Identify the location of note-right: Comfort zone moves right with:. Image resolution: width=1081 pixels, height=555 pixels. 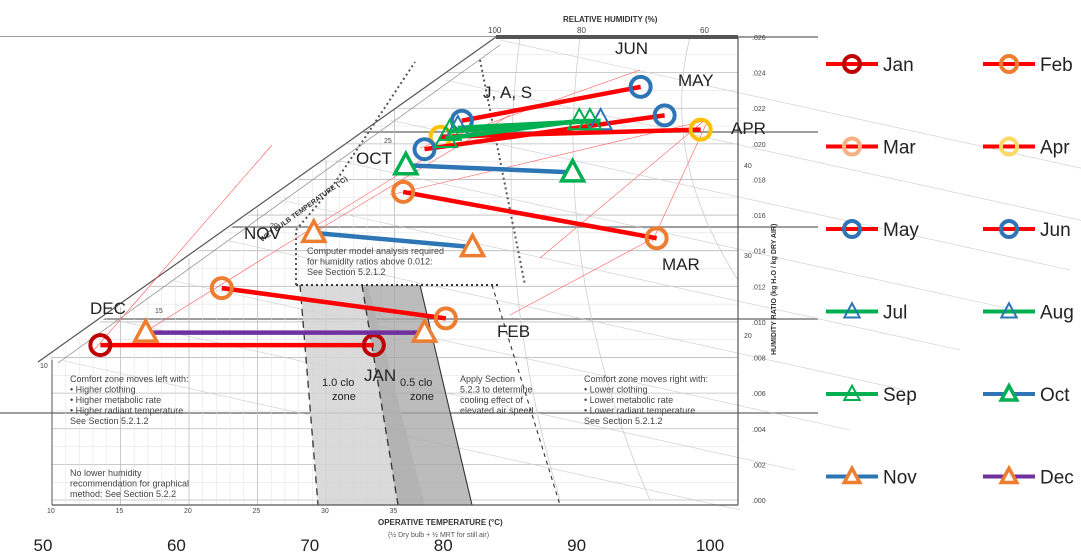
(646, 379).